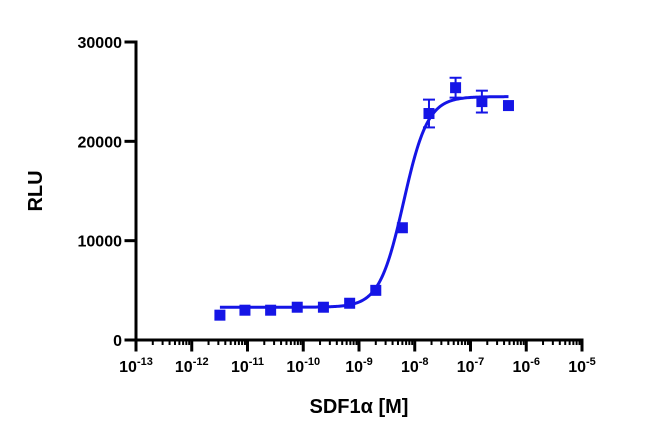 The image size is (650, 438). Describe the element at coordinates (117, 341) in the screenshot. I see `y-tick-label: 0` at that location.